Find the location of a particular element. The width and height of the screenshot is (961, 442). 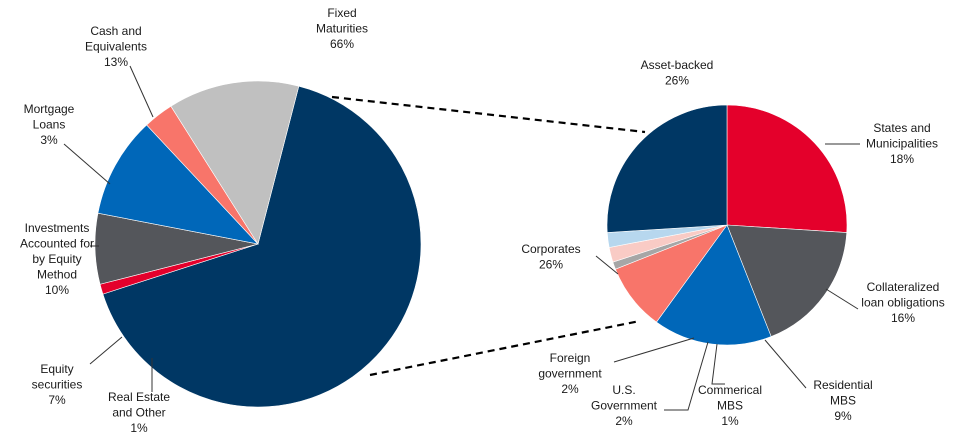

main-label-investments-accounted-for-by-equity-method-percent: 10% is located at coordinates (57, 290).